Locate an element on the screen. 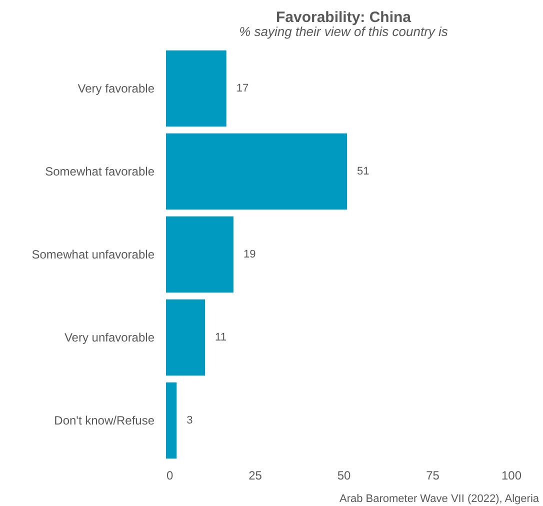 The height and width of the screenshot is (506, 543). y-tick-label: Don't know/Refuse is located at coordinates (104, 421).